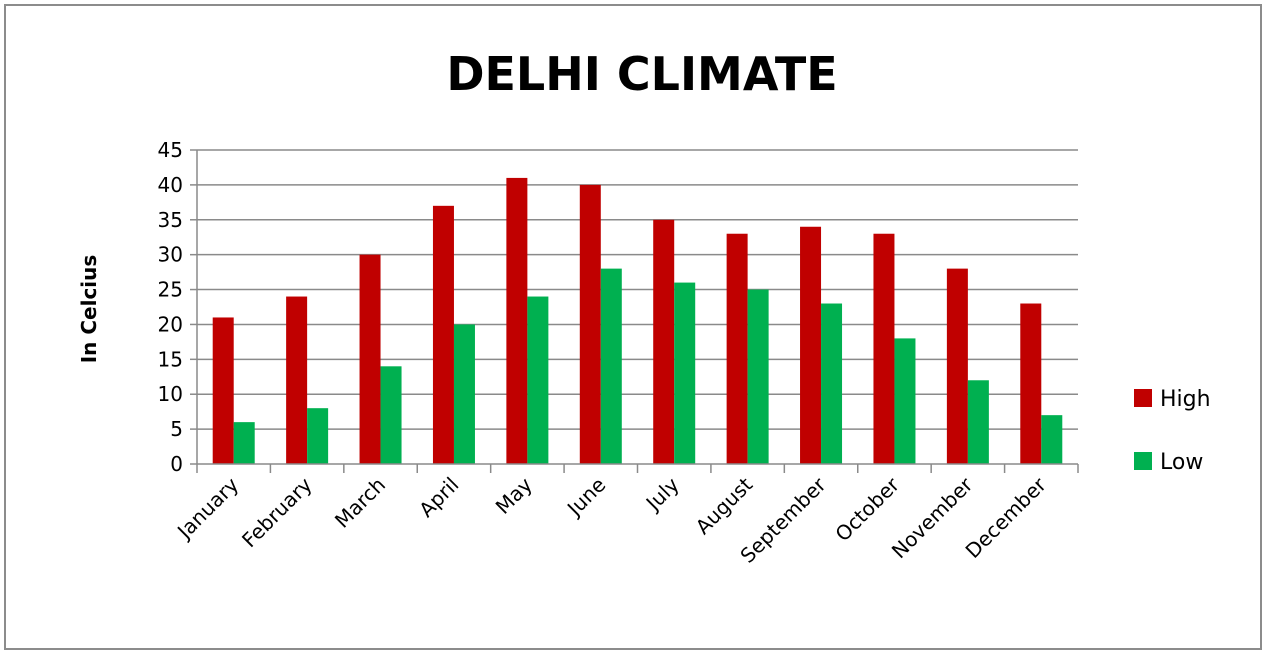  What do you see at coordinates (585, 497) in the screenshot?
I see `x-tick-label: June` at bounding box center [585, 497].